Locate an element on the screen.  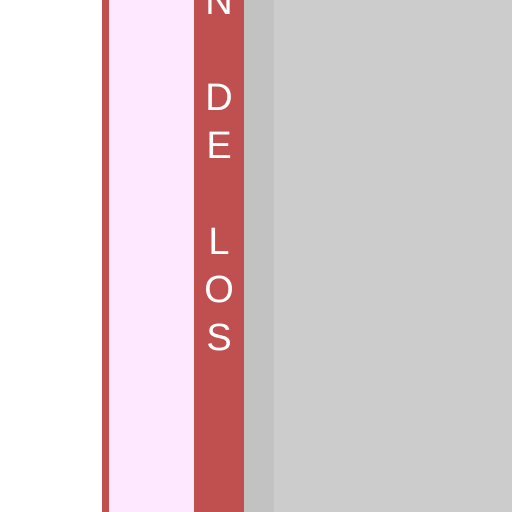
vertical-title-char: S is located at coordinates (219, 338).